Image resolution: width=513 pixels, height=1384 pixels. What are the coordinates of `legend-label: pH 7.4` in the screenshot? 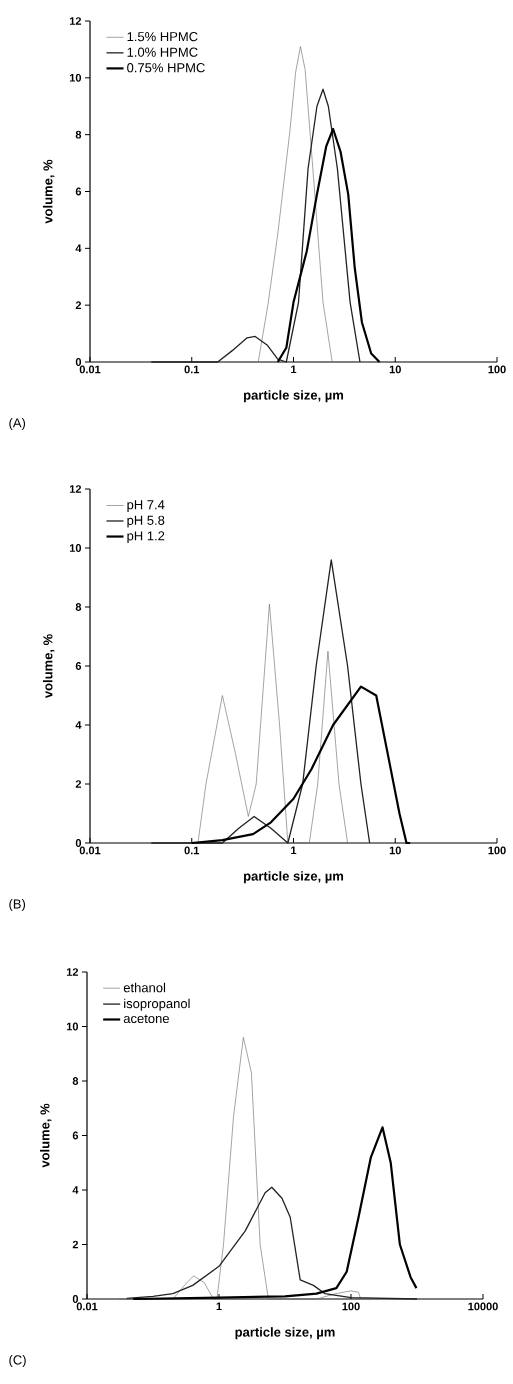 It's located at (146, 506).